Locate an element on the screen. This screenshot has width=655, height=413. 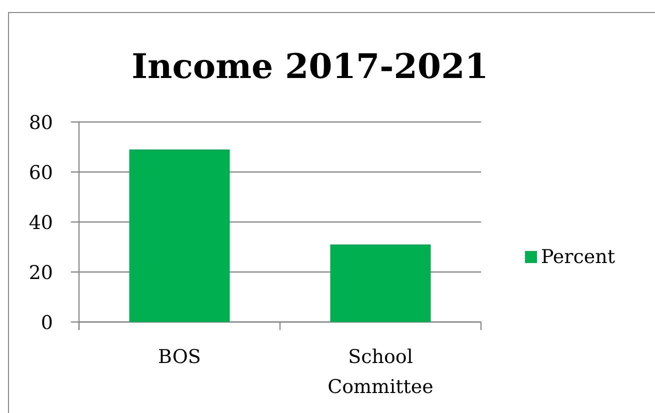
y-tick-label: 60 is located at coordinates (40, 173).